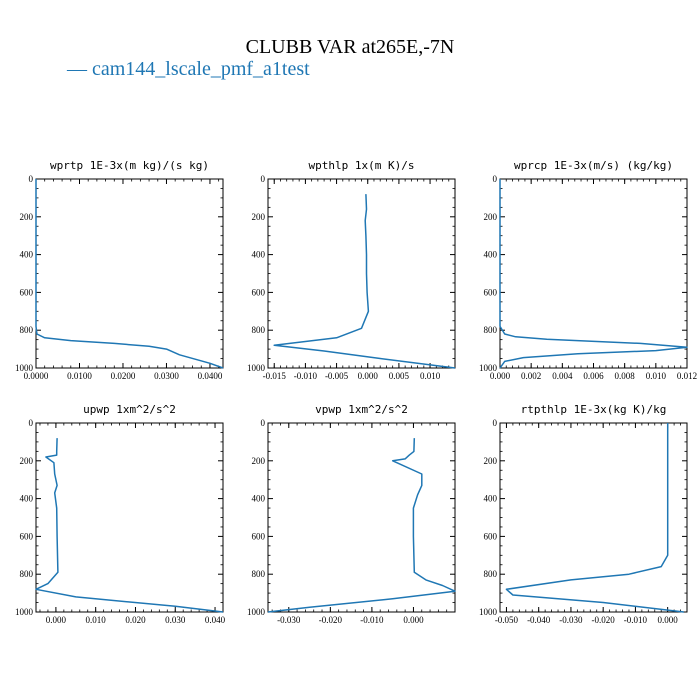  What do you see at coordinates (215, 620) in the screenshot?
I see `x-tick-label: 0.040` at bounding box center [215, 620].